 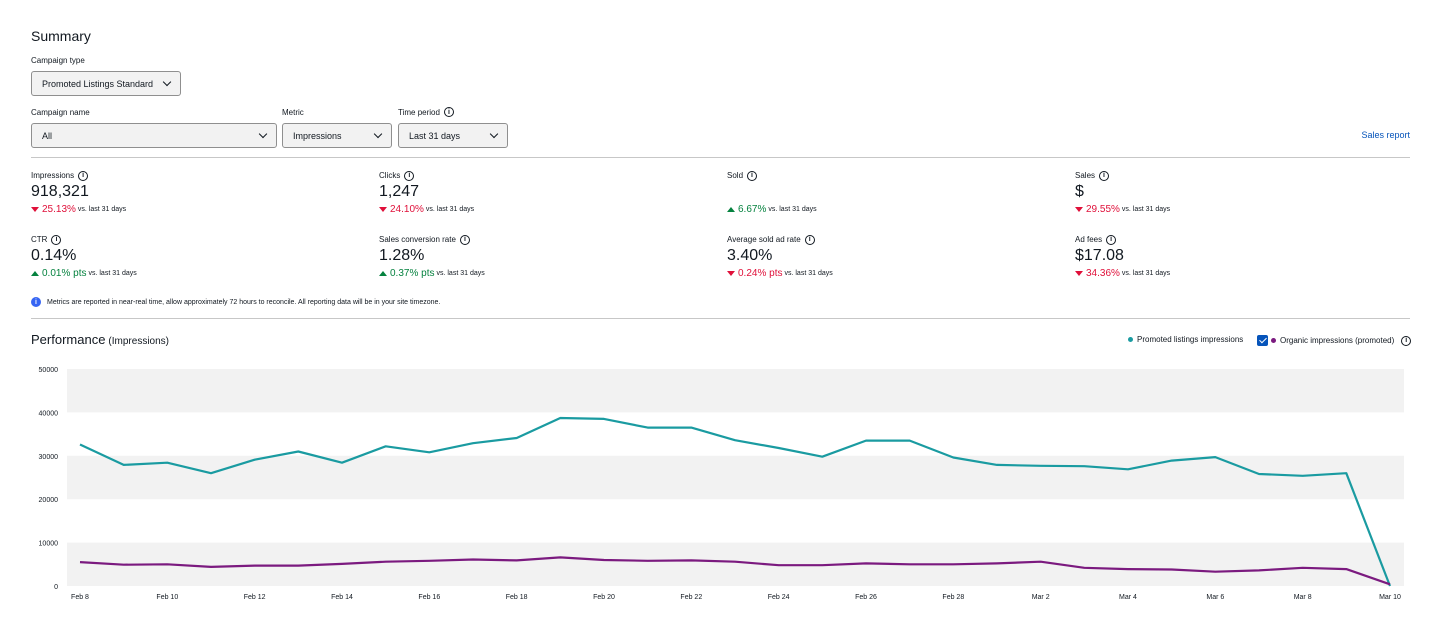 What do you see at coordinates (1240, 192) in the screenshot?
I see `metric-card: Sales i $29.55% vs. last 31 days` at bounding box center [1240, 192].